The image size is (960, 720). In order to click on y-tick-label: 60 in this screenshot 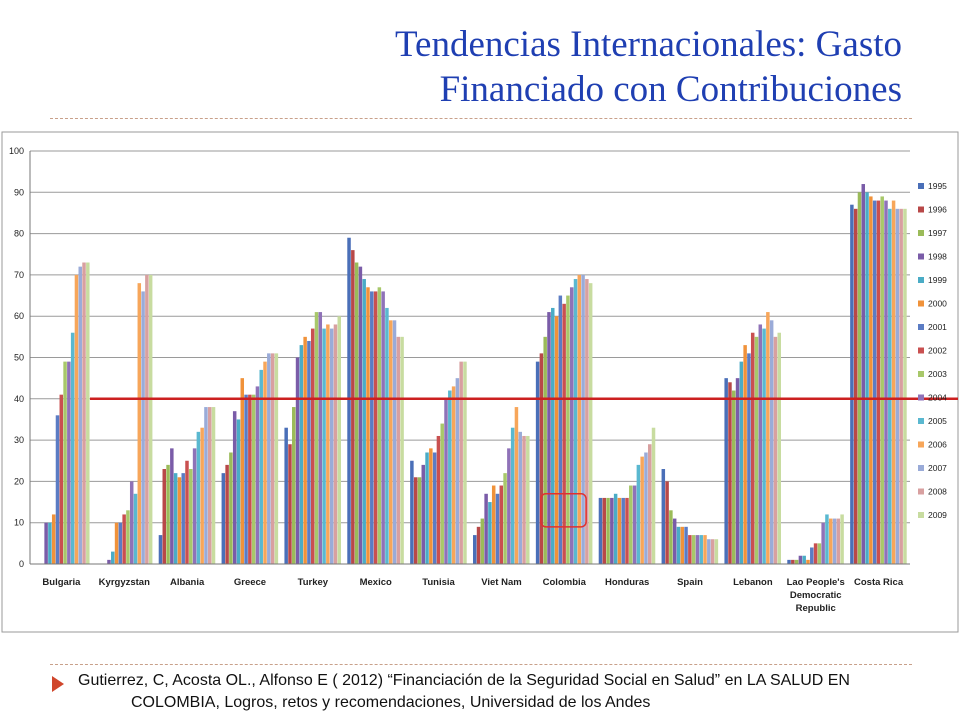, I will do `click(19, 316)`.